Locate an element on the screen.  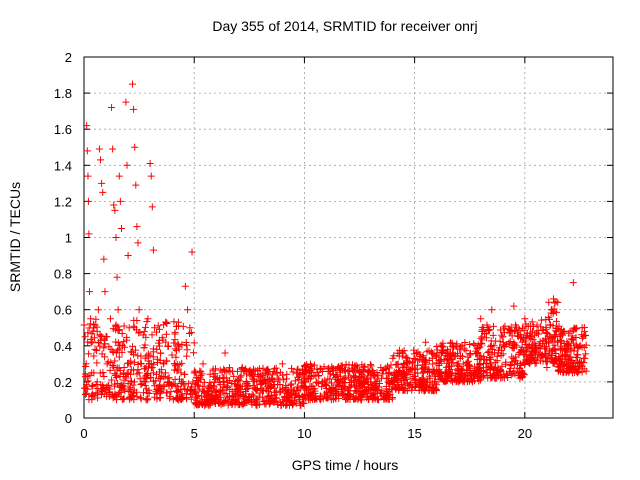
y-tick-label: 1 is located at coordinates (68, 238).